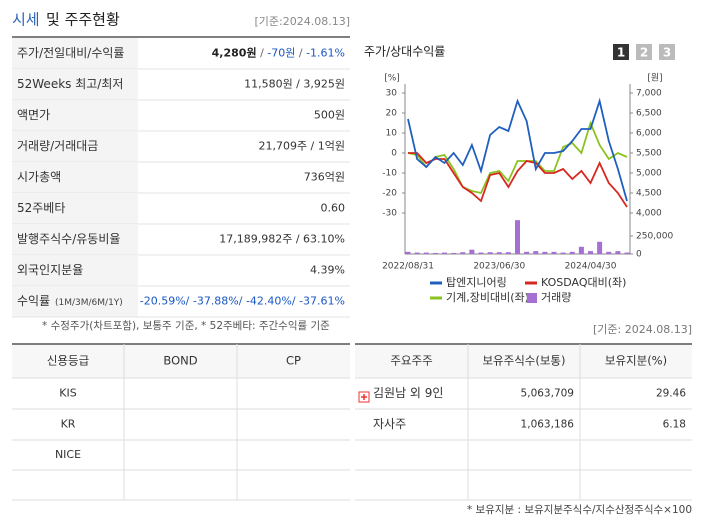  Describe the element at coordinates (499, 267) in the screenshot. I see `x-tick-label: 2023/06/30` at that location.